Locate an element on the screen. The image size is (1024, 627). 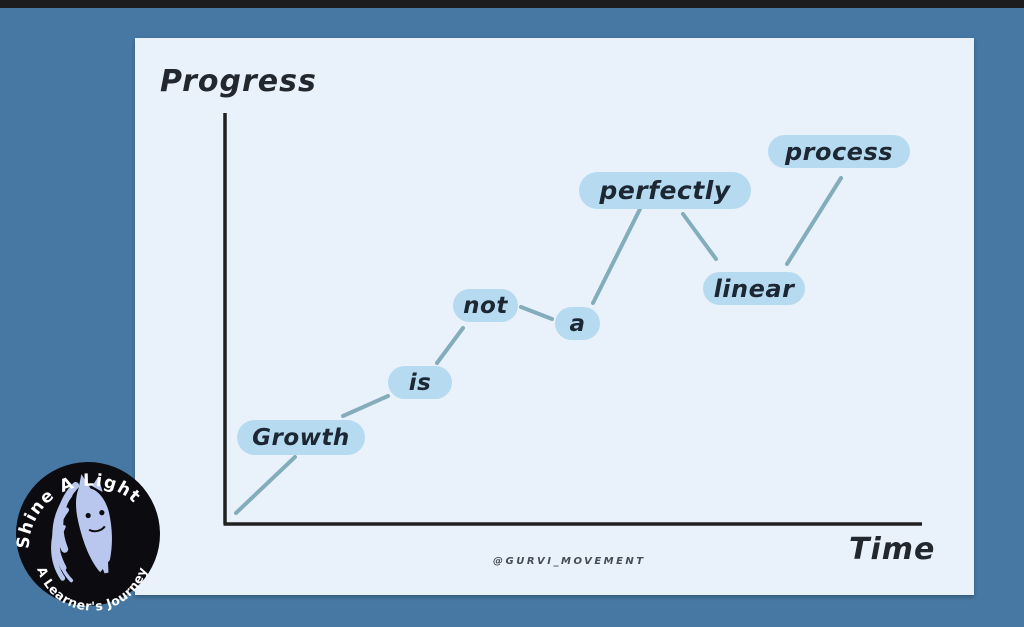
trend-segment-is-not is located at coordinates (450, 345).